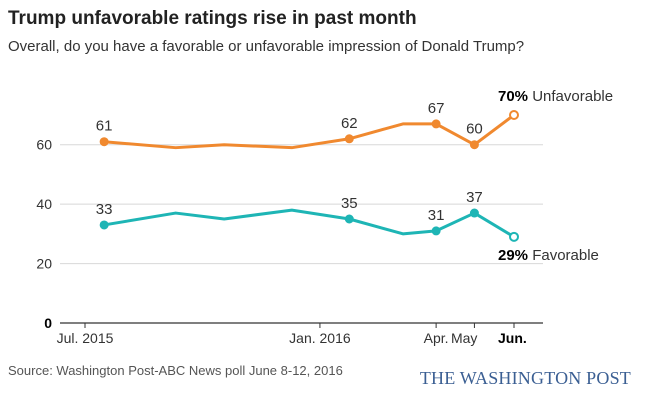  What do you see at coordinates (436, 215) in the screenshot?
I see `favorable-data-label: 31` at bounding box center [436, 215].